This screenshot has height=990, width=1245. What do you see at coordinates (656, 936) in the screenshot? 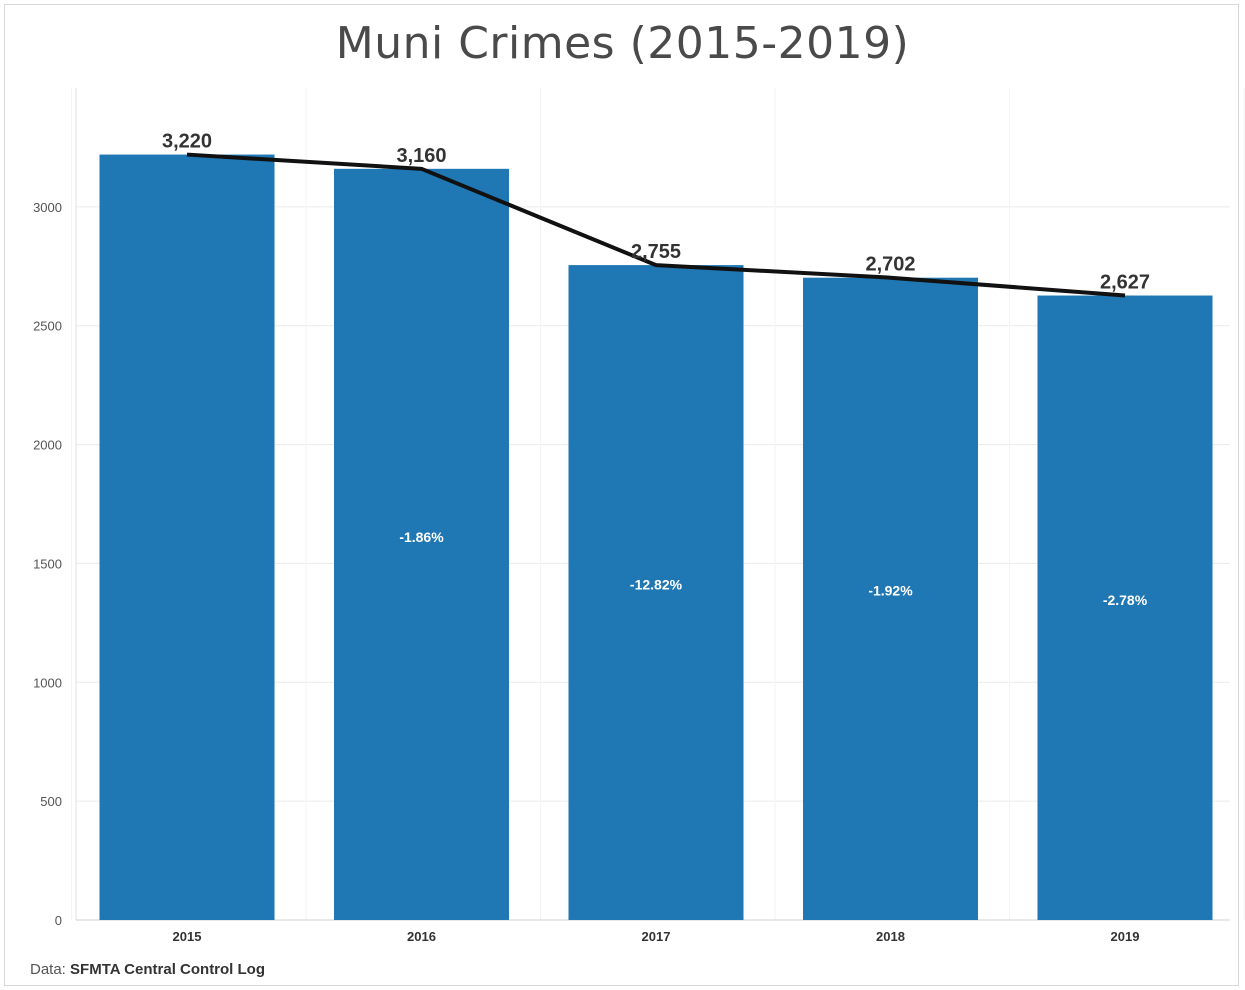
I see `x-tick-label: 2017` at bounding box center [656, 936].